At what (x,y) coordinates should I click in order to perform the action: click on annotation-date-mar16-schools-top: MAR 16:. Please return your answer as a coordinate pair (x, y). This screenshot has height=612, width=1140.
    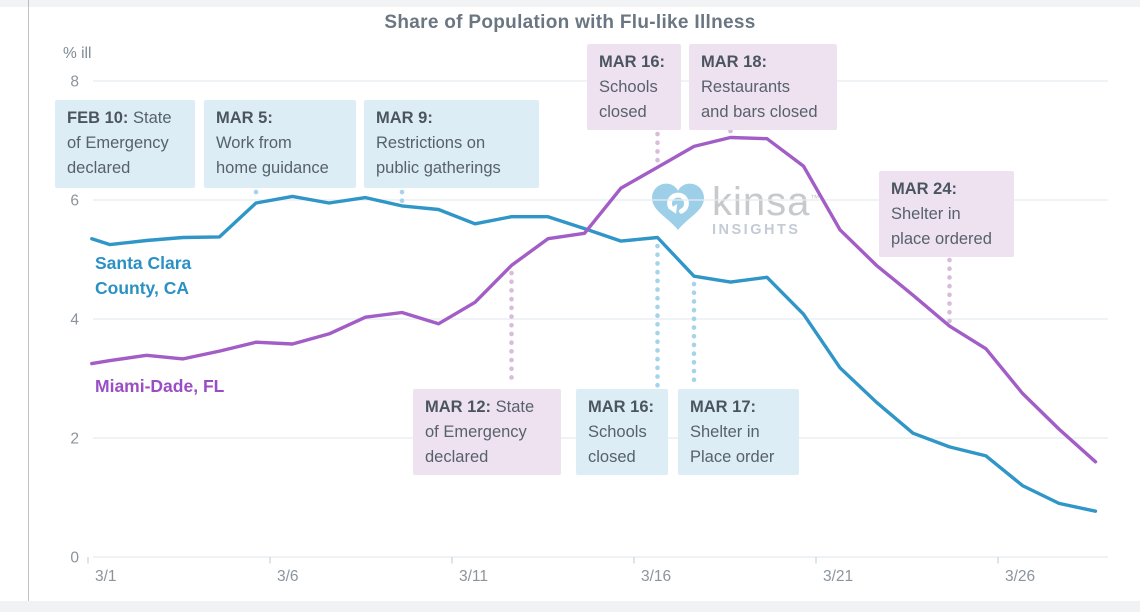
    Looking at the image, I should click on (632, 62).